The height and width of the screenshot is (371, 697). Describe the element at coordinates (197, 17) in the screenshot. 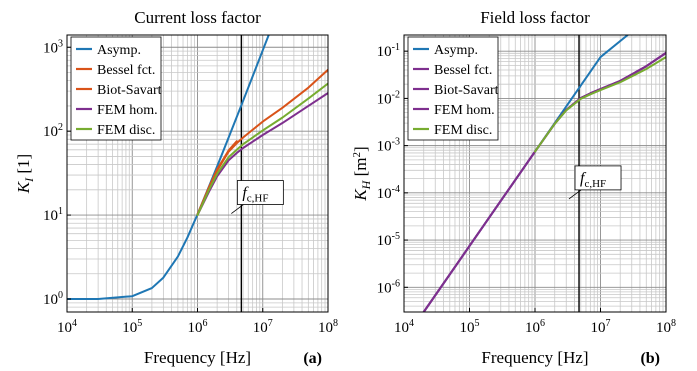

I see `chart-title: Current loss factor` at that location.